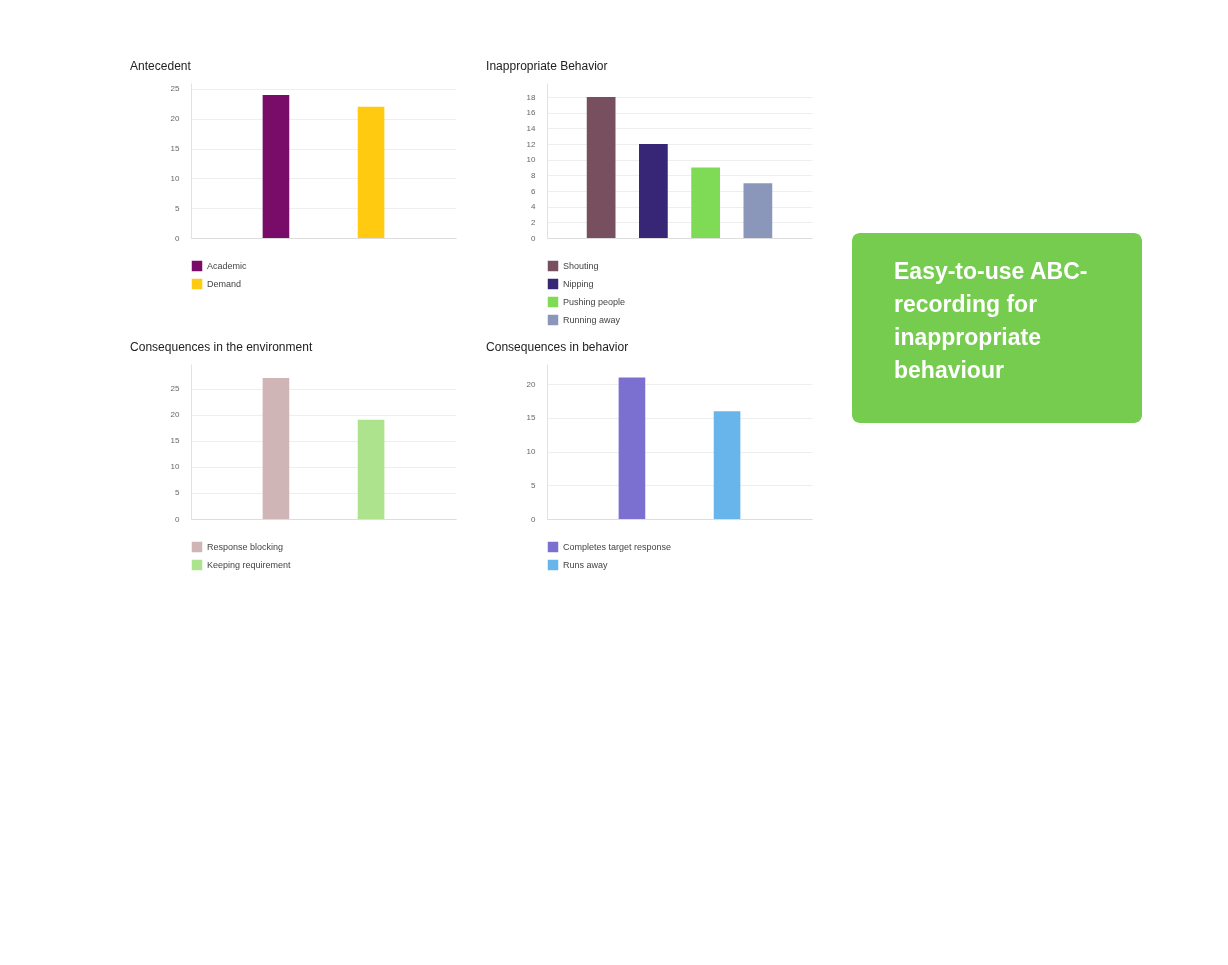 The width and height of the screenshot is (1228, 965). Describe the element at coordinates (578, 284) in the screenshot. I see `legend-label: Nipping` at that location.